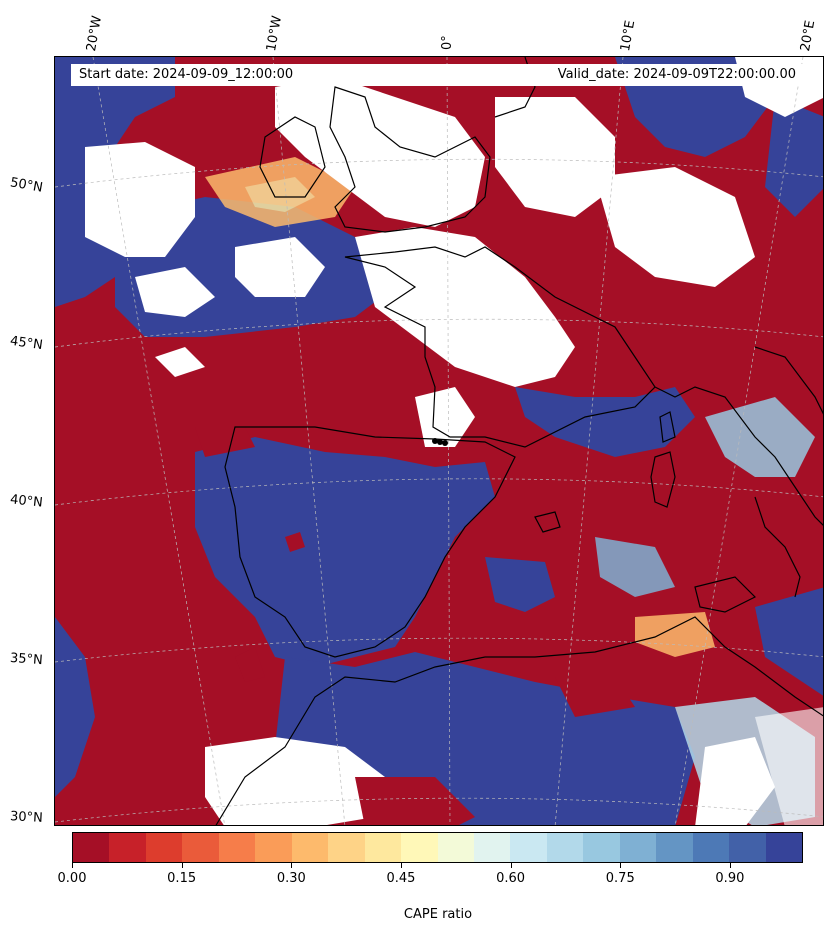  I want to click on lon-label-20w: 20°W, so click(95, 33).